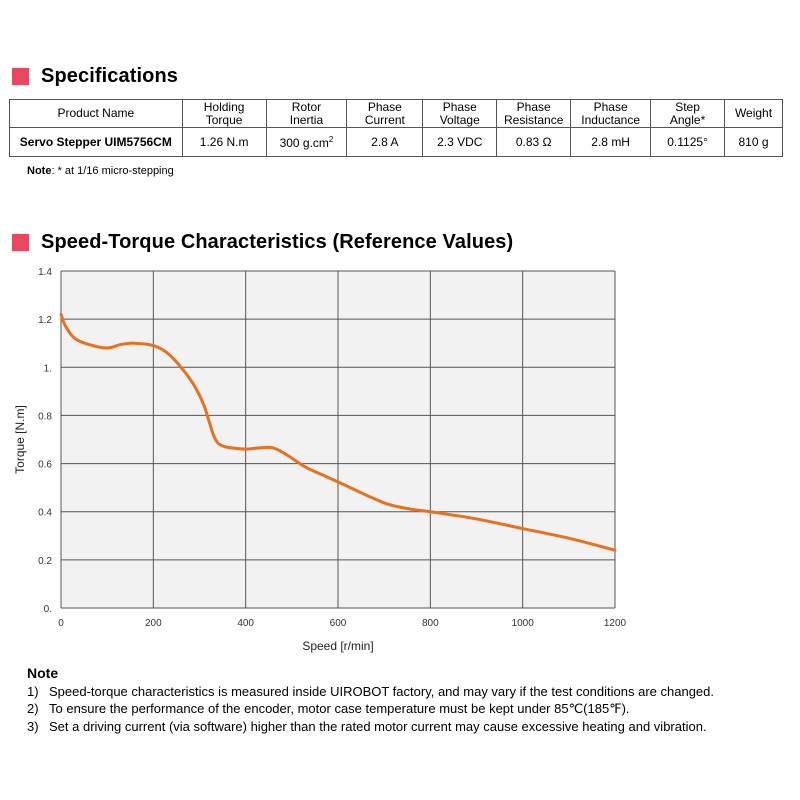  What do you see at coordinates (45, 561) in the screenshot?
I see `y-tick-label: 0.2` at bounding box center [45, 561].